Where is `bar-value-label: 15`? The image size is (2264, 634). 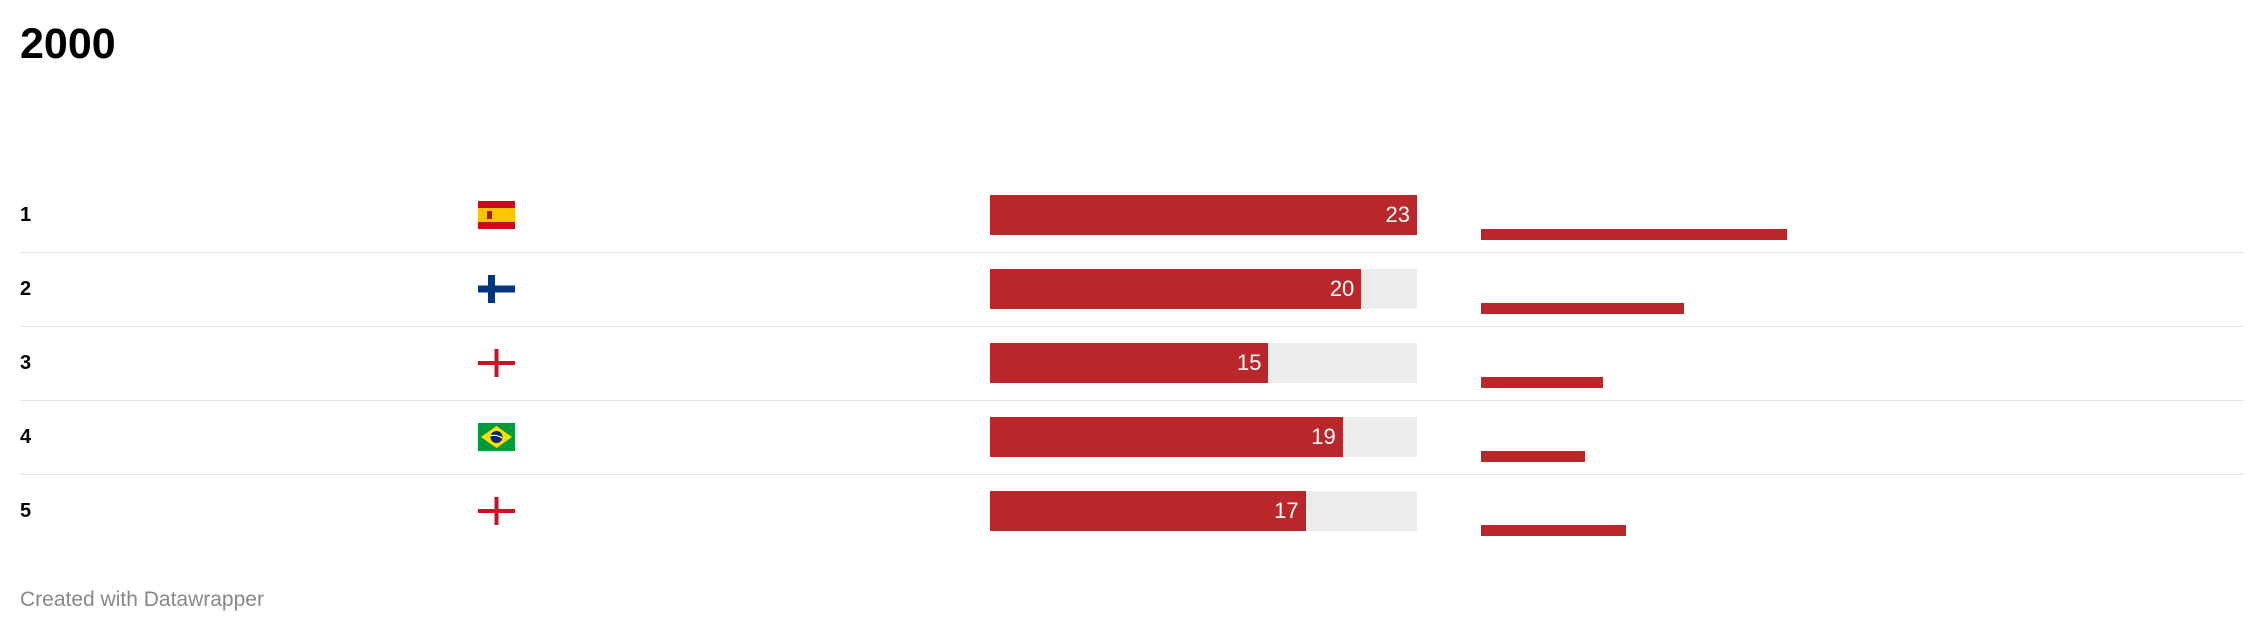 bar-value-label: 15 is located at coordinates (1249, 362).